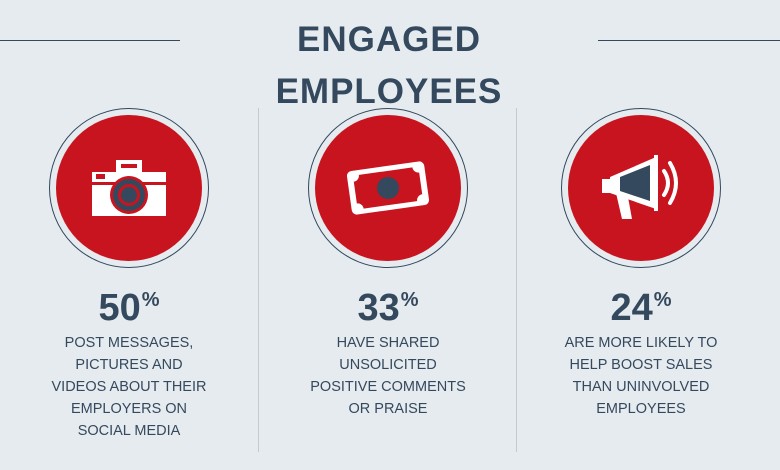 Image resolution: width=780 pixels, height=470 pixels. Describe the element at coordinates (641, 308) in the screenshot. I see `stat-value: 24%` at that location.